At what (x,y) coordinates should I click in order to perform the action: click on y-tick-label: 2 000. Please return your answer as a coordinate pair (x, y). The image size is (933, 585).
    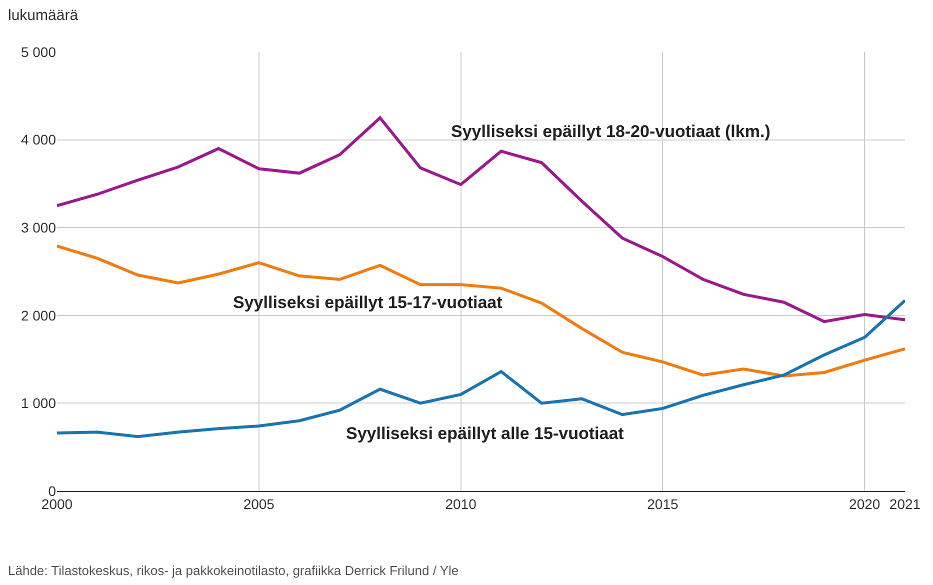
    Looking at the image, I should click on (38, 315).